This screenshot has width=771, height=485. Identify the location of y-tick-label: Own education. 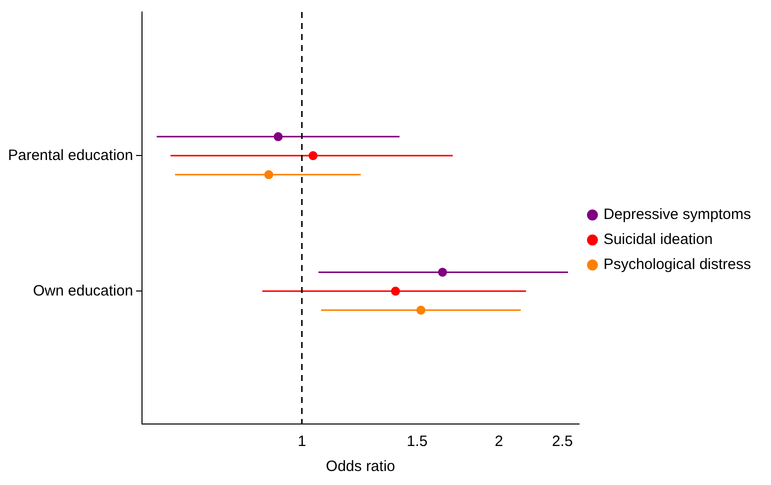
(83, 291).